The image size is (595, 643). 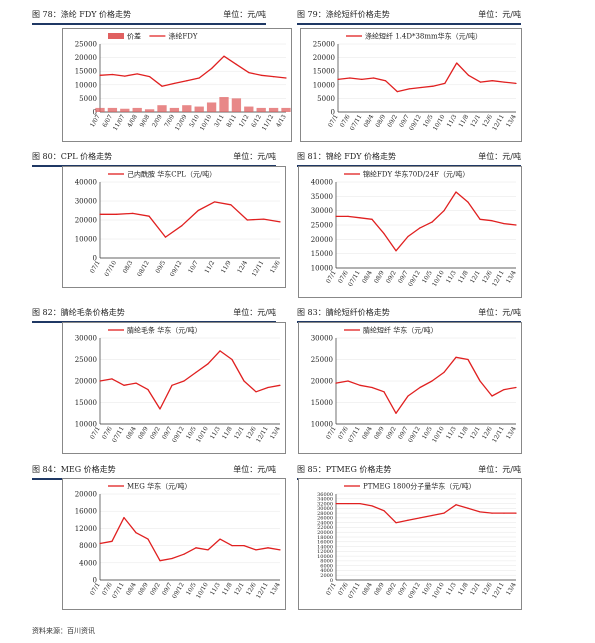 I want to click on y-tick-label: 25000, so click(x=86, y=360).